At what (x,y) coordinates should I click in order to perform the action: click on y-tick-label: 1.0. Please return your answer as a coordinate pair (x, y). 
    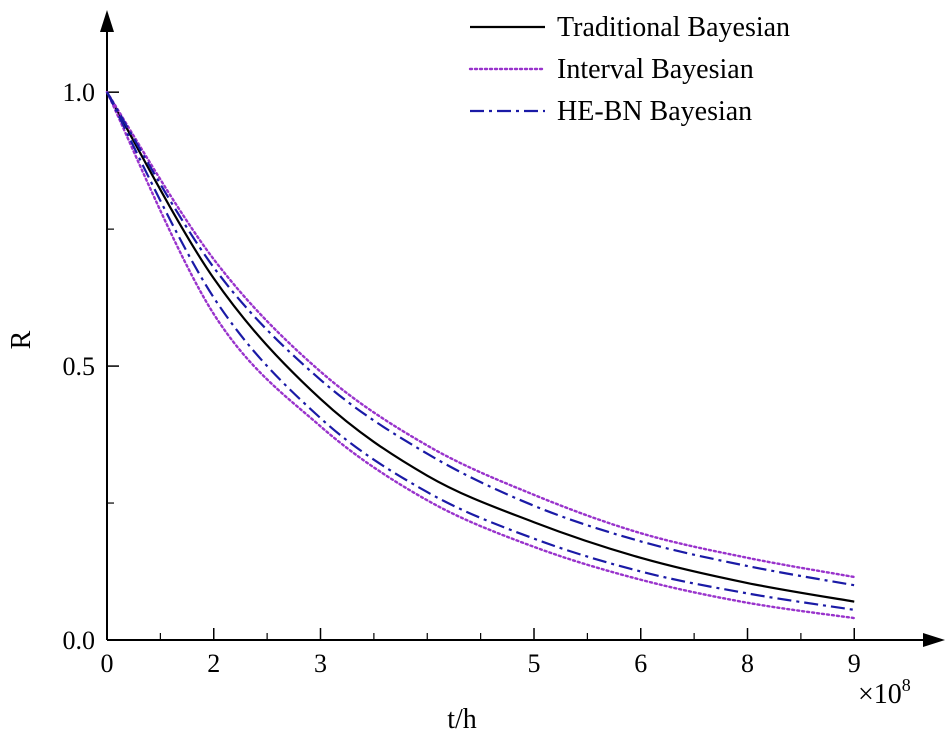
    Looking at the image, I should click on (79, 92).